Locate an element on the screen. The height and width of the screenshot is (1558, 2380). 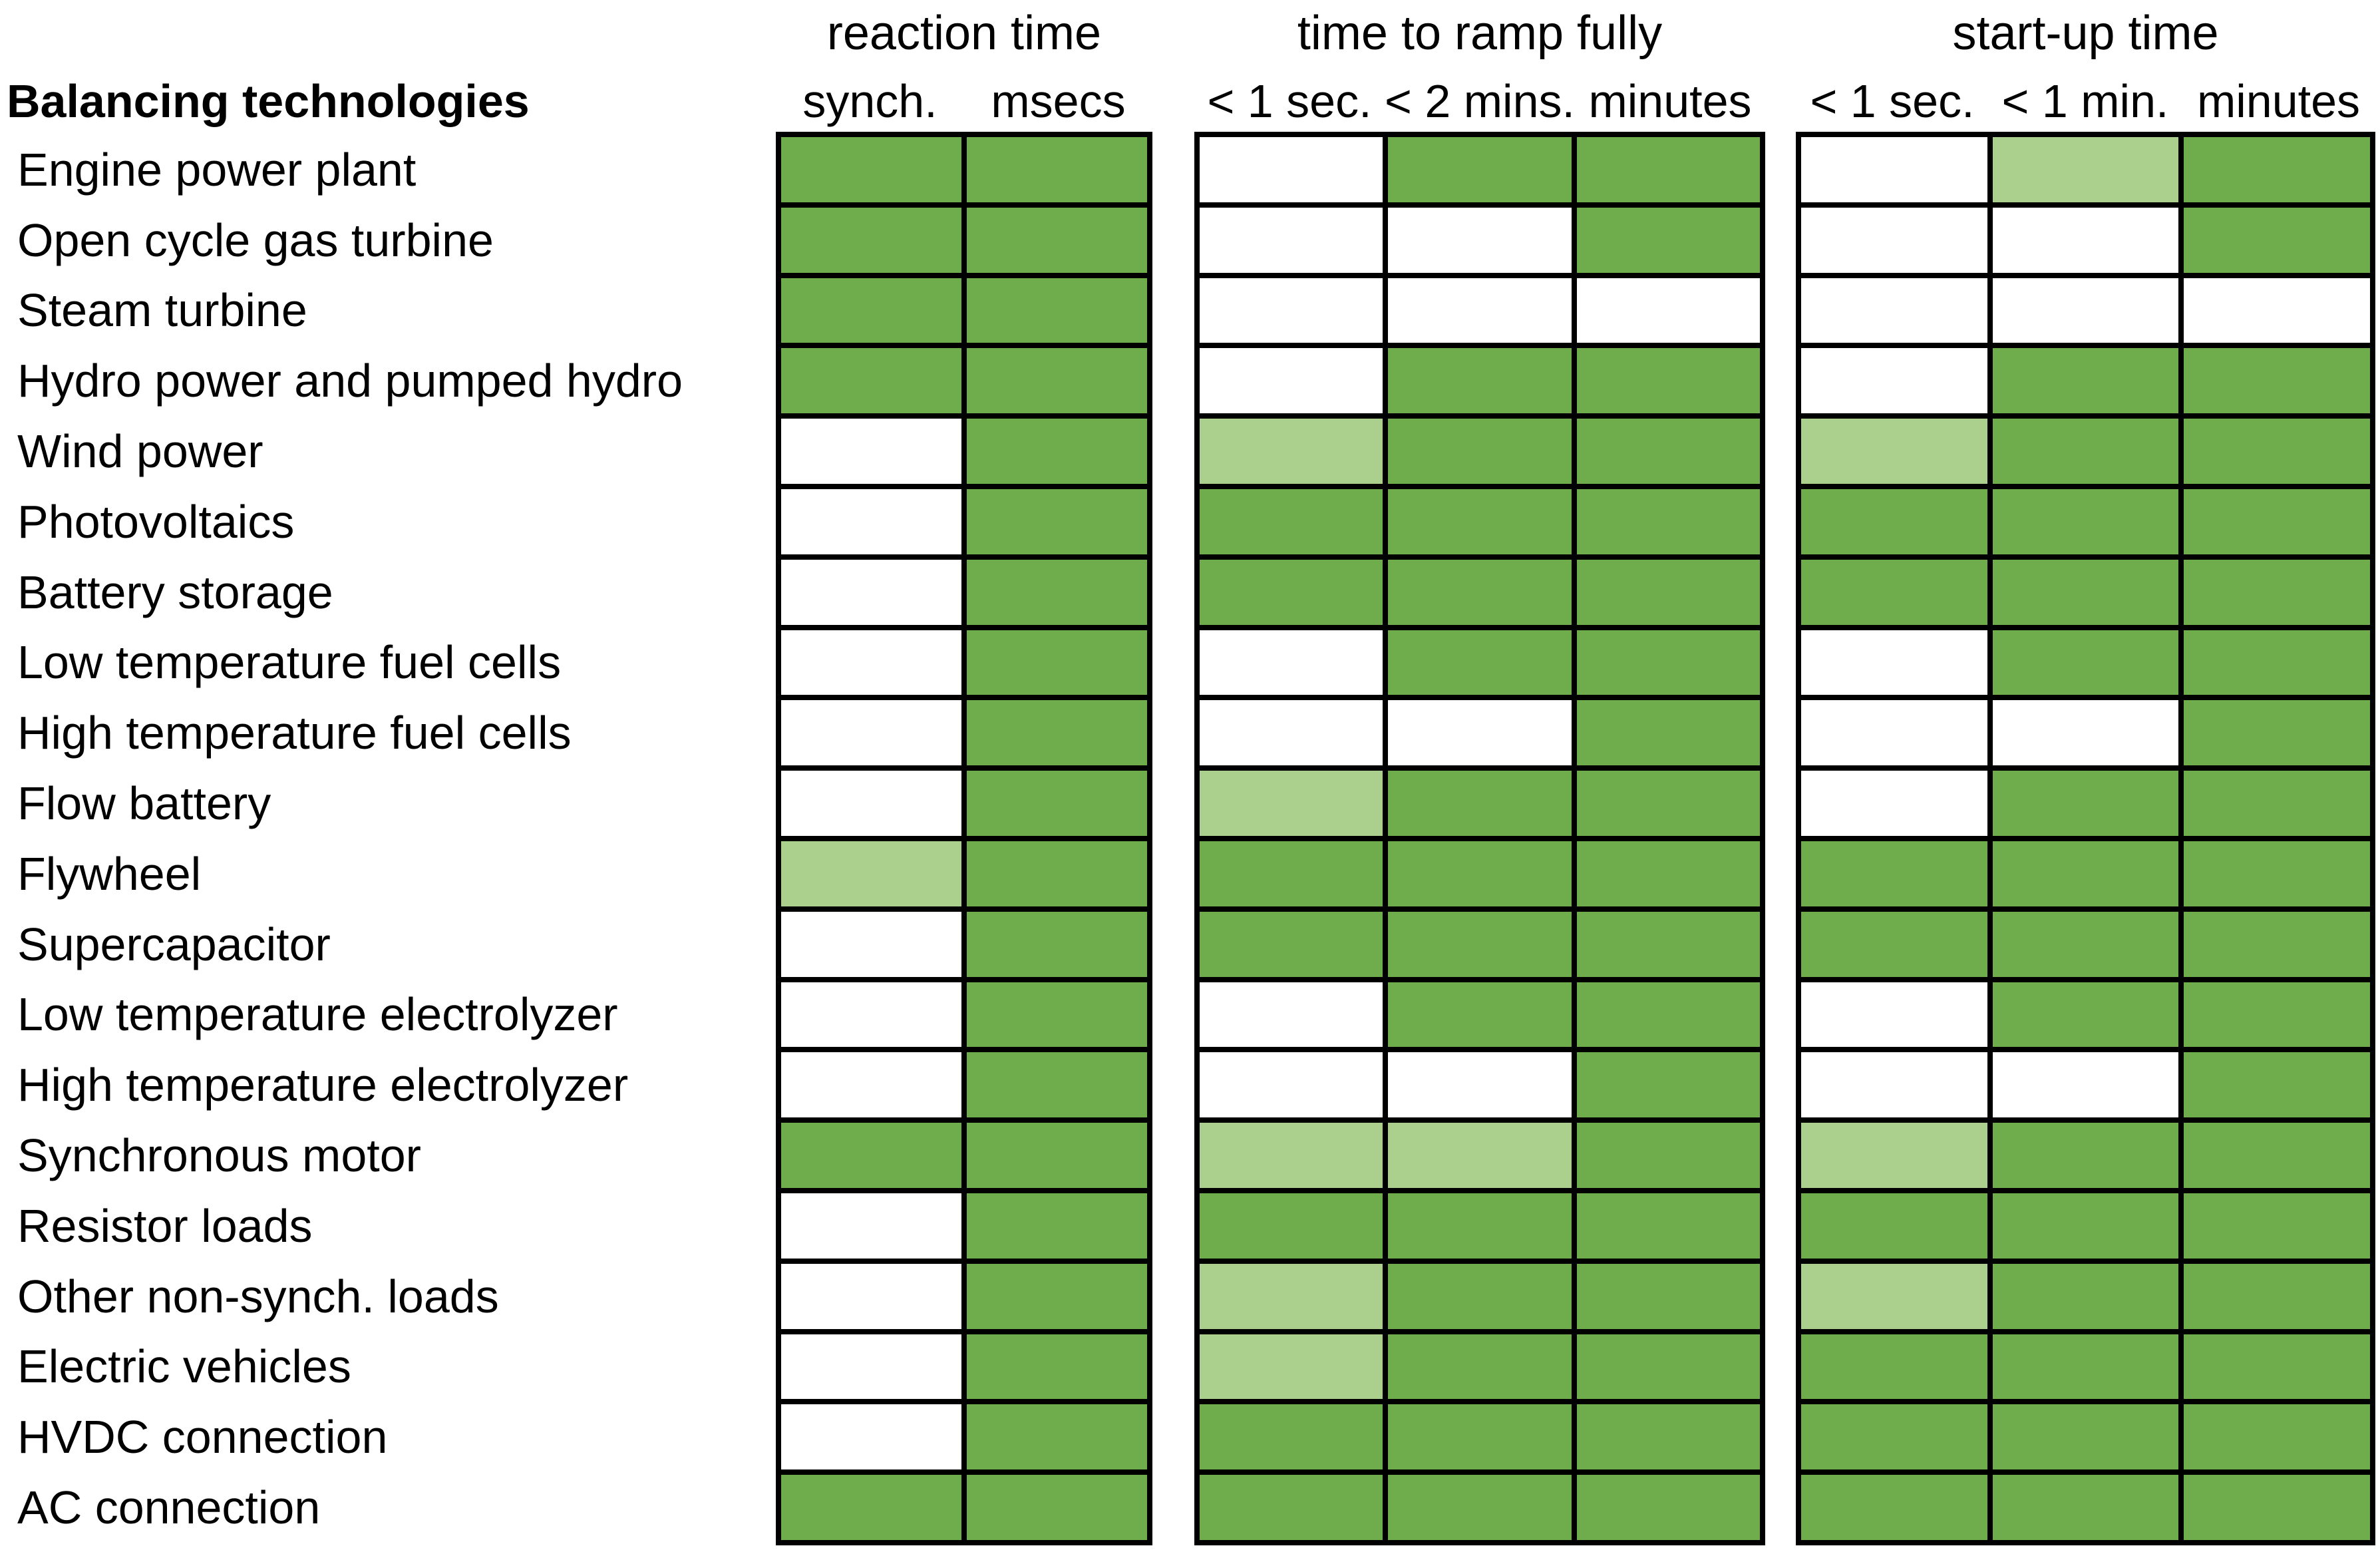
row-label: High temperature electrolyzer is located at coordinates (323, 1085).